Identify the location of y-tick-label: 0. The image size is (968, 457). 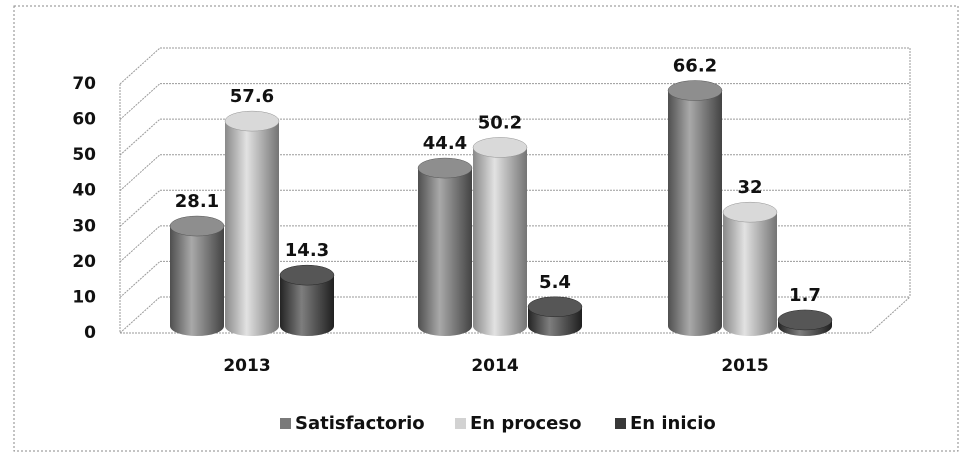
(90, 333).